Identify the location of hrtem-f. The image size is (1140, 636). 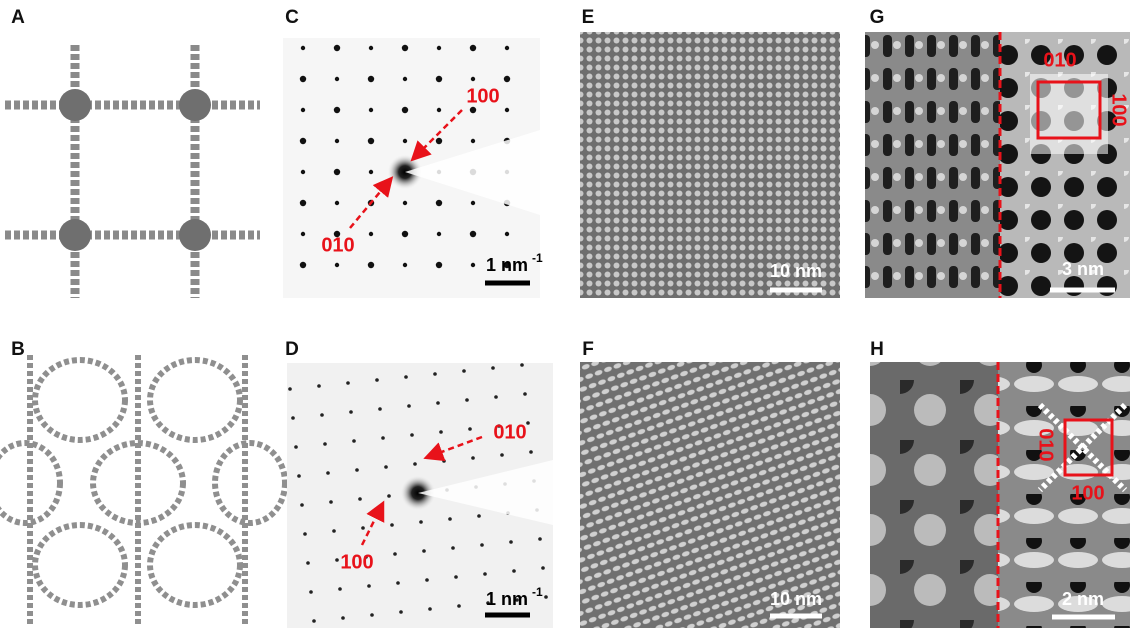
(710, 495).